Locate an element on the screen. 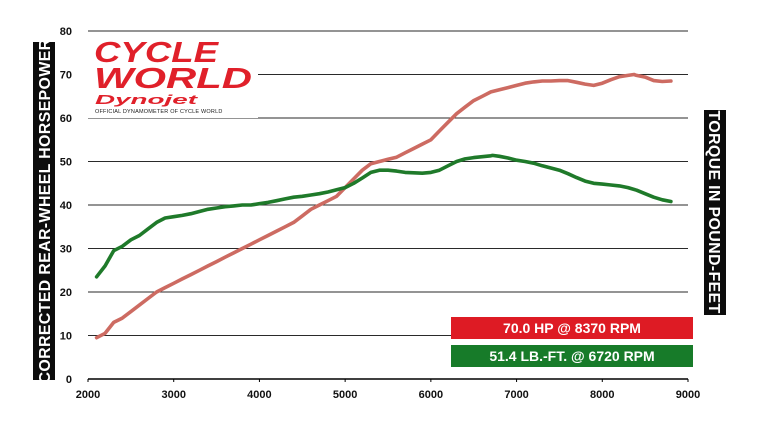 Image resolution: width=760 pixels, height=428 pixels. left-axis-title-text: CORRECTED REAR-WHEEL HORSEPOWER is located at coordinates (45, 210).